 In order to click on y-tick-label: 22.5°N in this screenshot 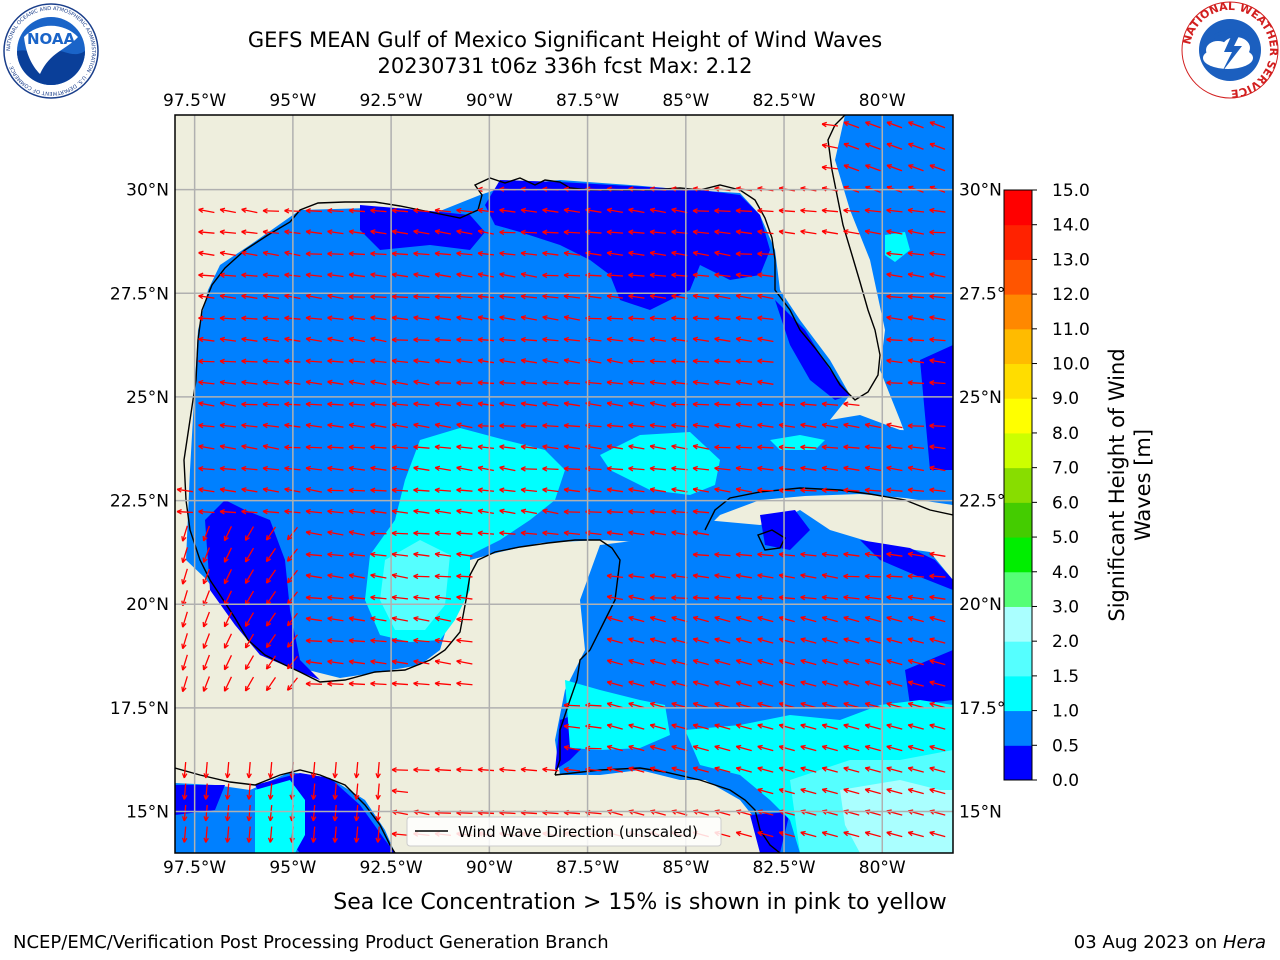, I will do `click(988, 502)`.